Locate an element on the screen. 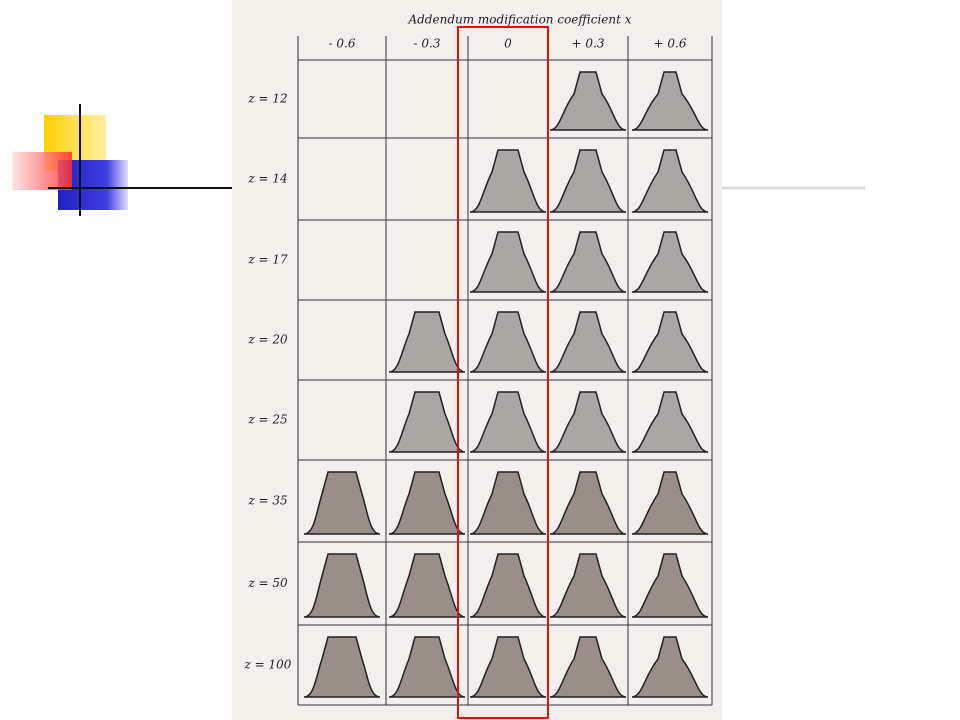  row-label: z = 100 is located at coordinates (268, 665).